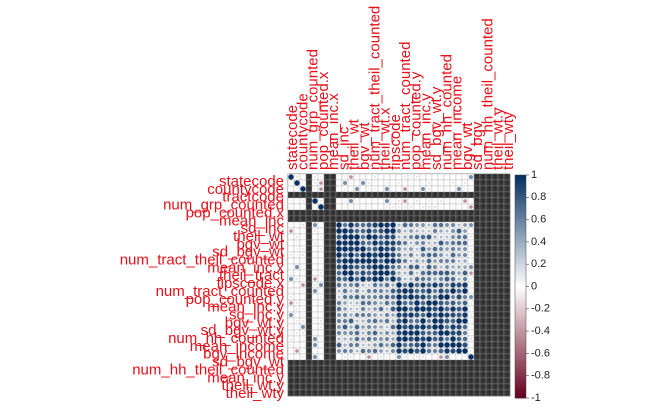 The width and height of the screenshot is (661, 408). Describe the element at coordinates (540, 353) in the screenshot. I see `colorbar-tick-label: -0.6` at that location.